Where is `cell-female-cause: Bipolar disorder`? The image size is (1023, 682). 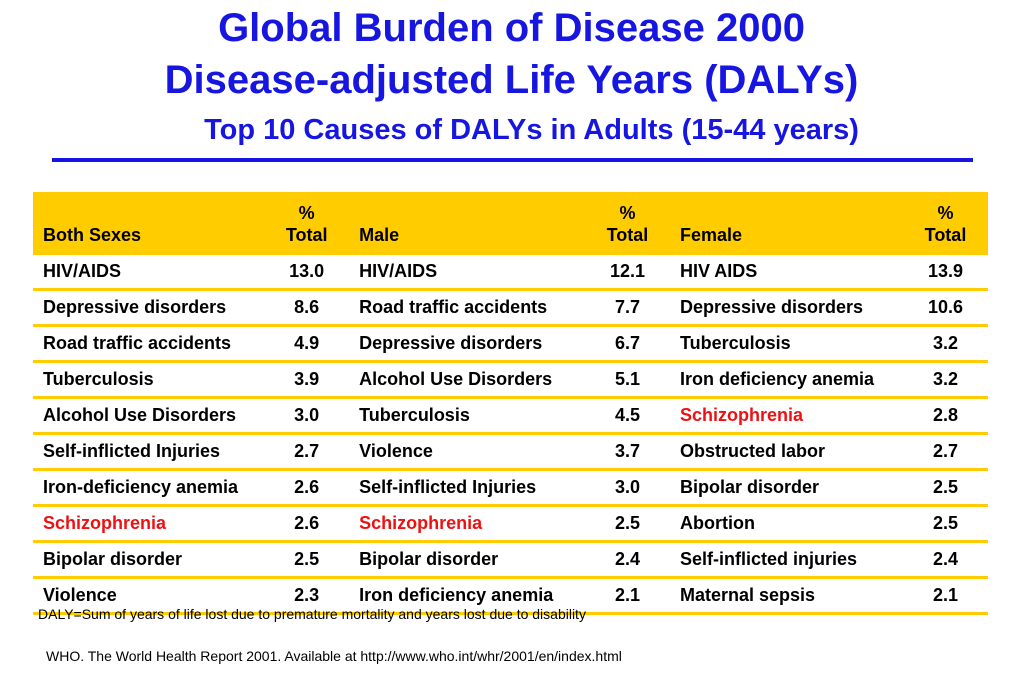 cell-female-cause: Bipolar disorder is located at coordinates (786, 488).